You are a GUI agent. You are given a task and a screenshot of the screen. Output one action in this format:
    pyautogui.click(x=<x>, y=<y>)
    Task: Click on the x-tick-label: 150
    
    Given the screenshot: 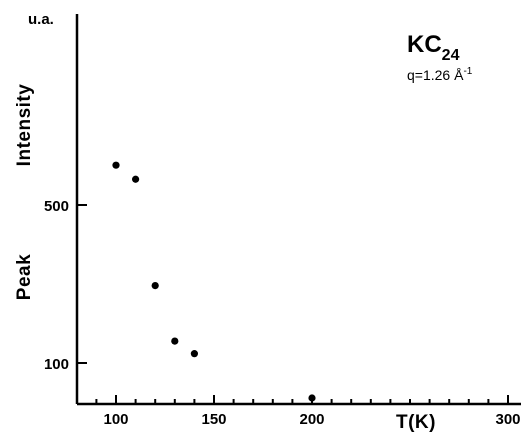 What is the action you would take?
    pyautogui.click(x=213, y=419)
    